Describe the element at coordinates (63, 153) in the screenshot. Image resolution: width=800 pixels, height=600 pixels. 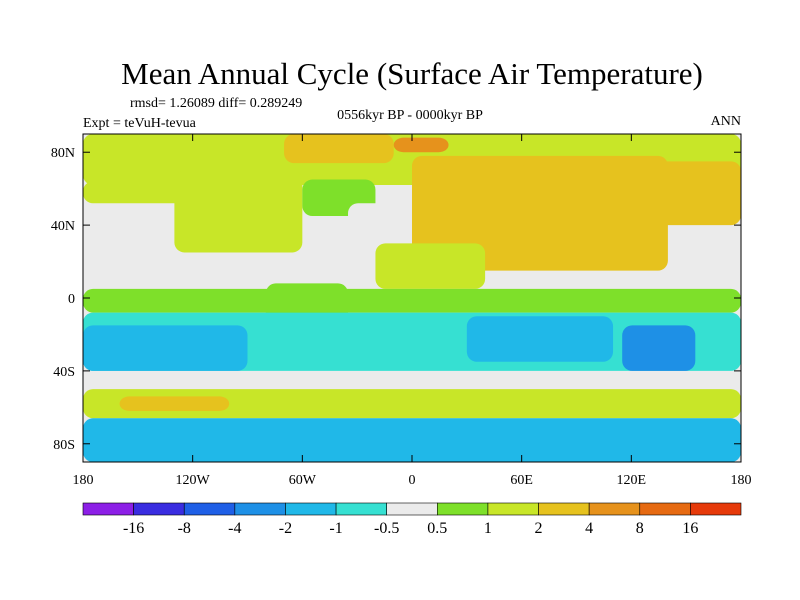
I see `y-tick-label: 80N` at that location.